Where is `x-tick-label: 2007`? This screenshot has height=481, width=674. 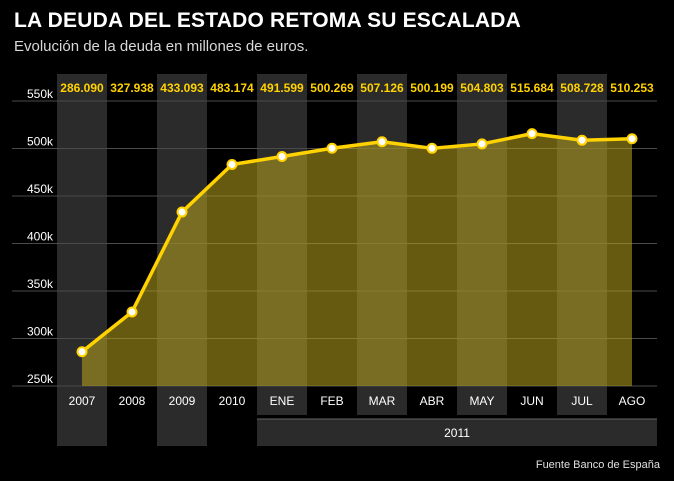 x-tick-label: 2007 is located at coordinates (82, 401).